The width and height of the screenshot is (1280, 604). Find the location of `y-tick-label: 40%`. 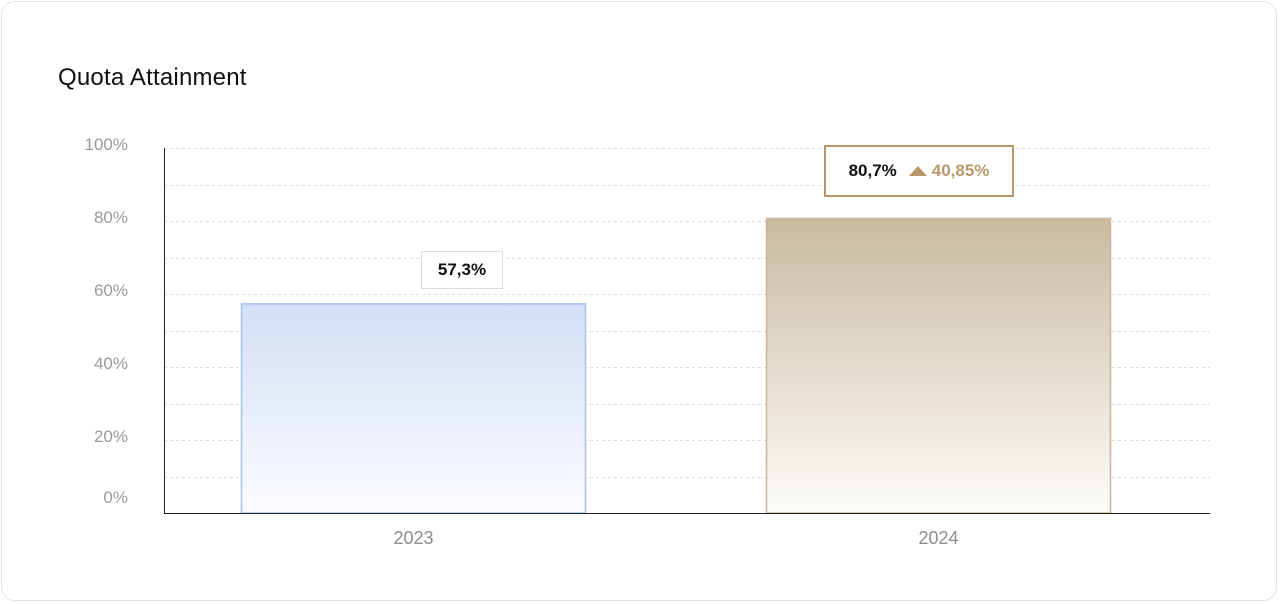

y-tick-label: 40% is located at coordinates (111, 363).